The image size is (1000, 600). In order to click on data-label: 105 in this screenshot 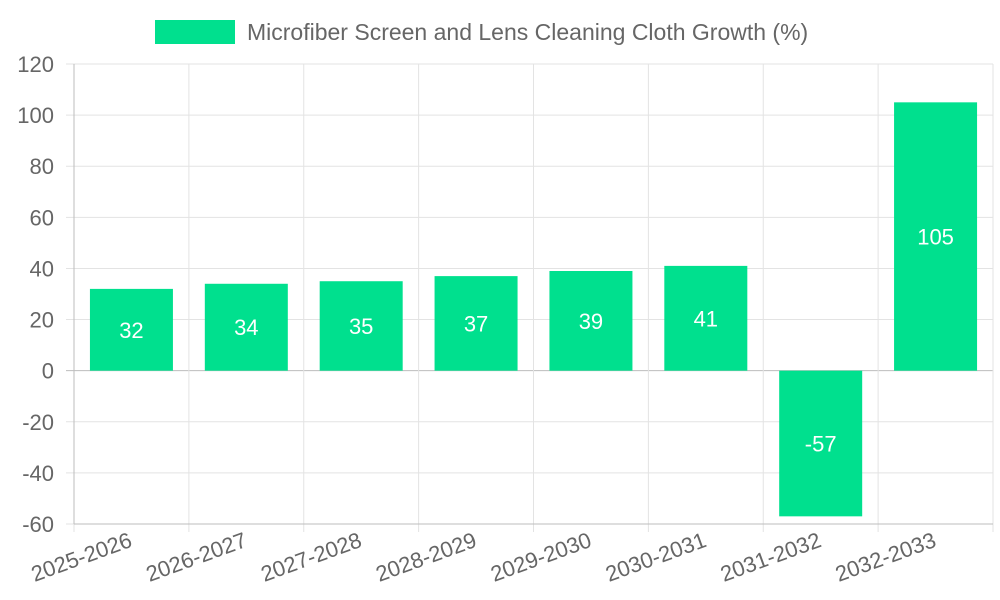, I will do `click(935, 237)`.